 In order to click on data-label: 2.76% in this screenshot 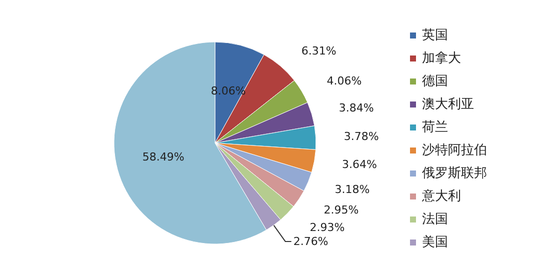, I will do `click(310, 241)`.